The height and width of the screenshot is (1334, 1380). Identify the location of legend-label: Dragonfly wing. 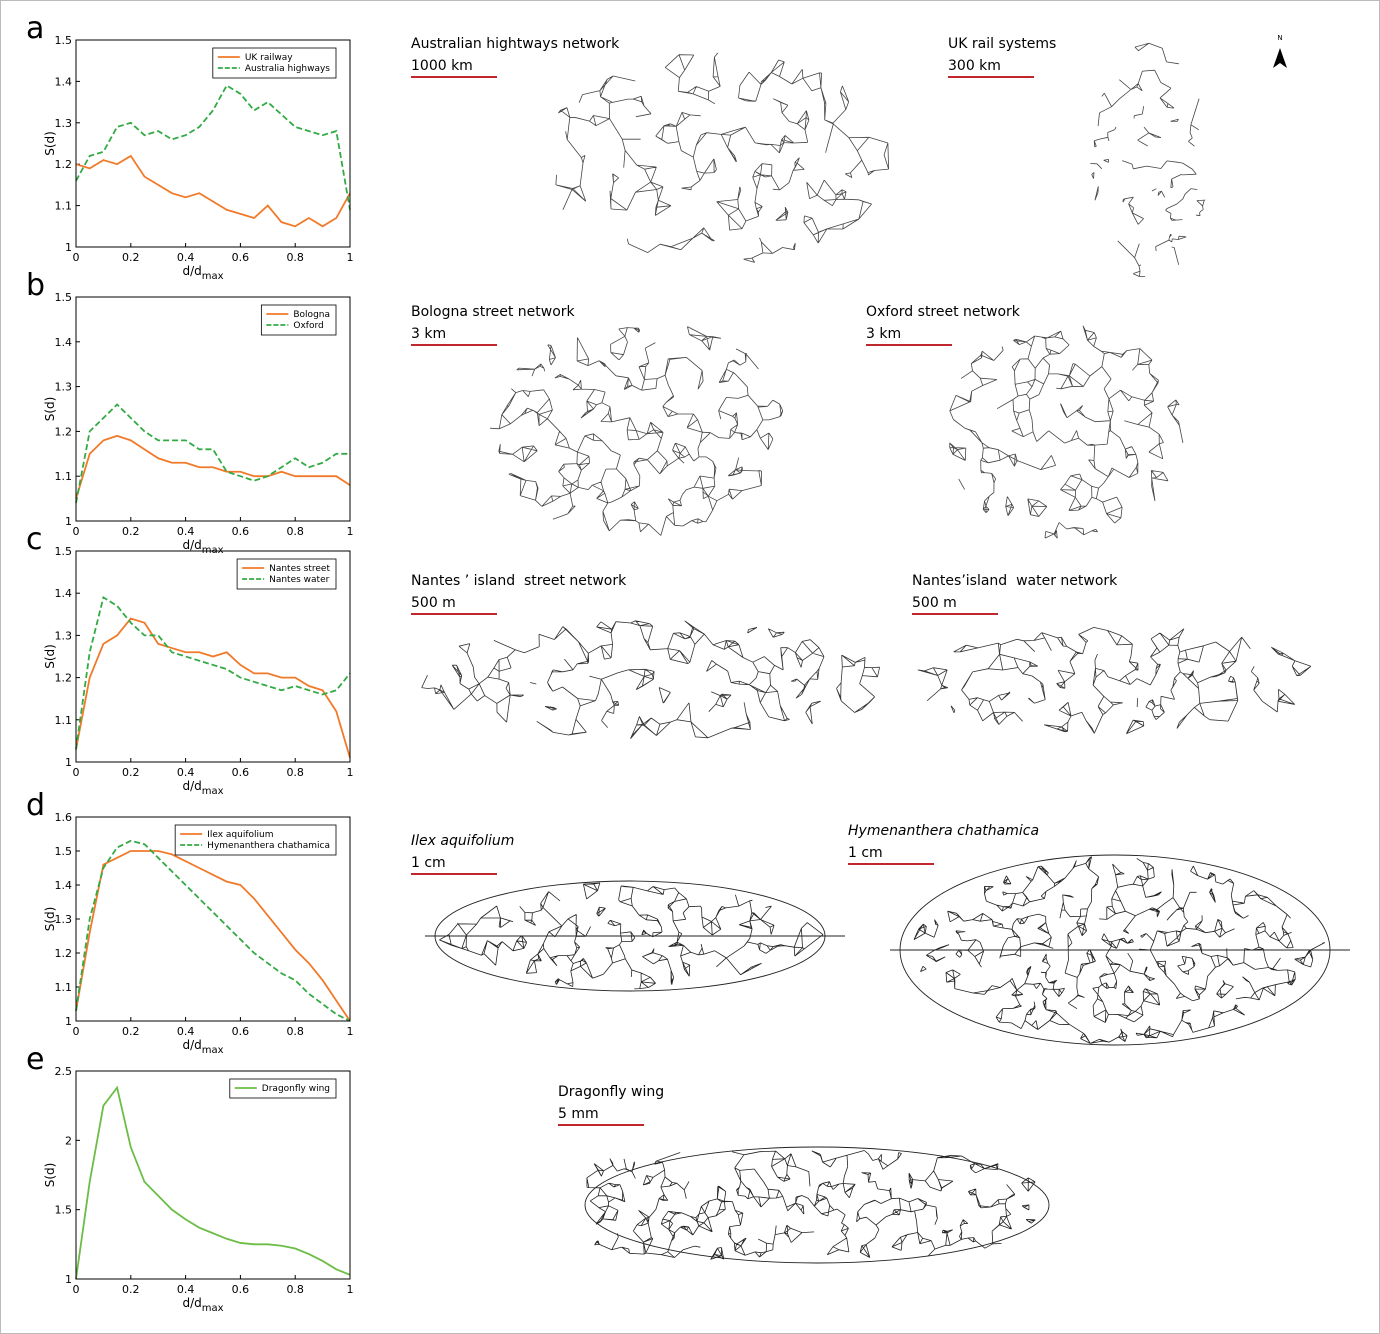
(296, 1089).